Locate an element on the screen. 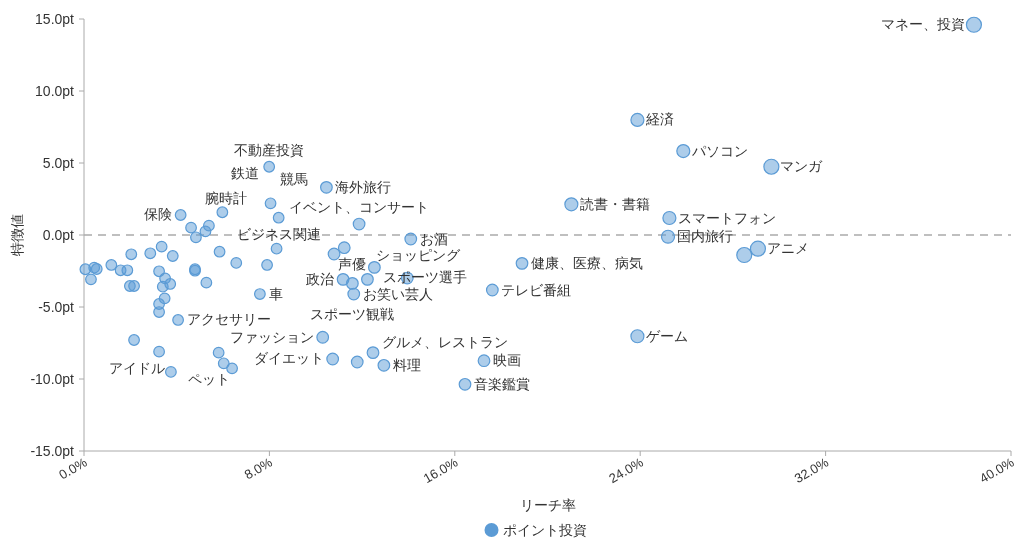 The height and width of the screenshot is (549, 1024). annotation: 腕時計 is located at coordinates (225, 197).